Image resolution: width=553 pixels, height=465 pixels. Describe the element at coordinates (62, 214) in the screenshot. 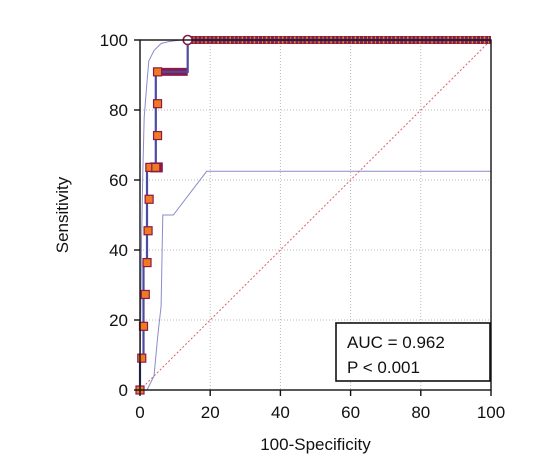

I see `y-axis-title: Sensitivity` at that location.